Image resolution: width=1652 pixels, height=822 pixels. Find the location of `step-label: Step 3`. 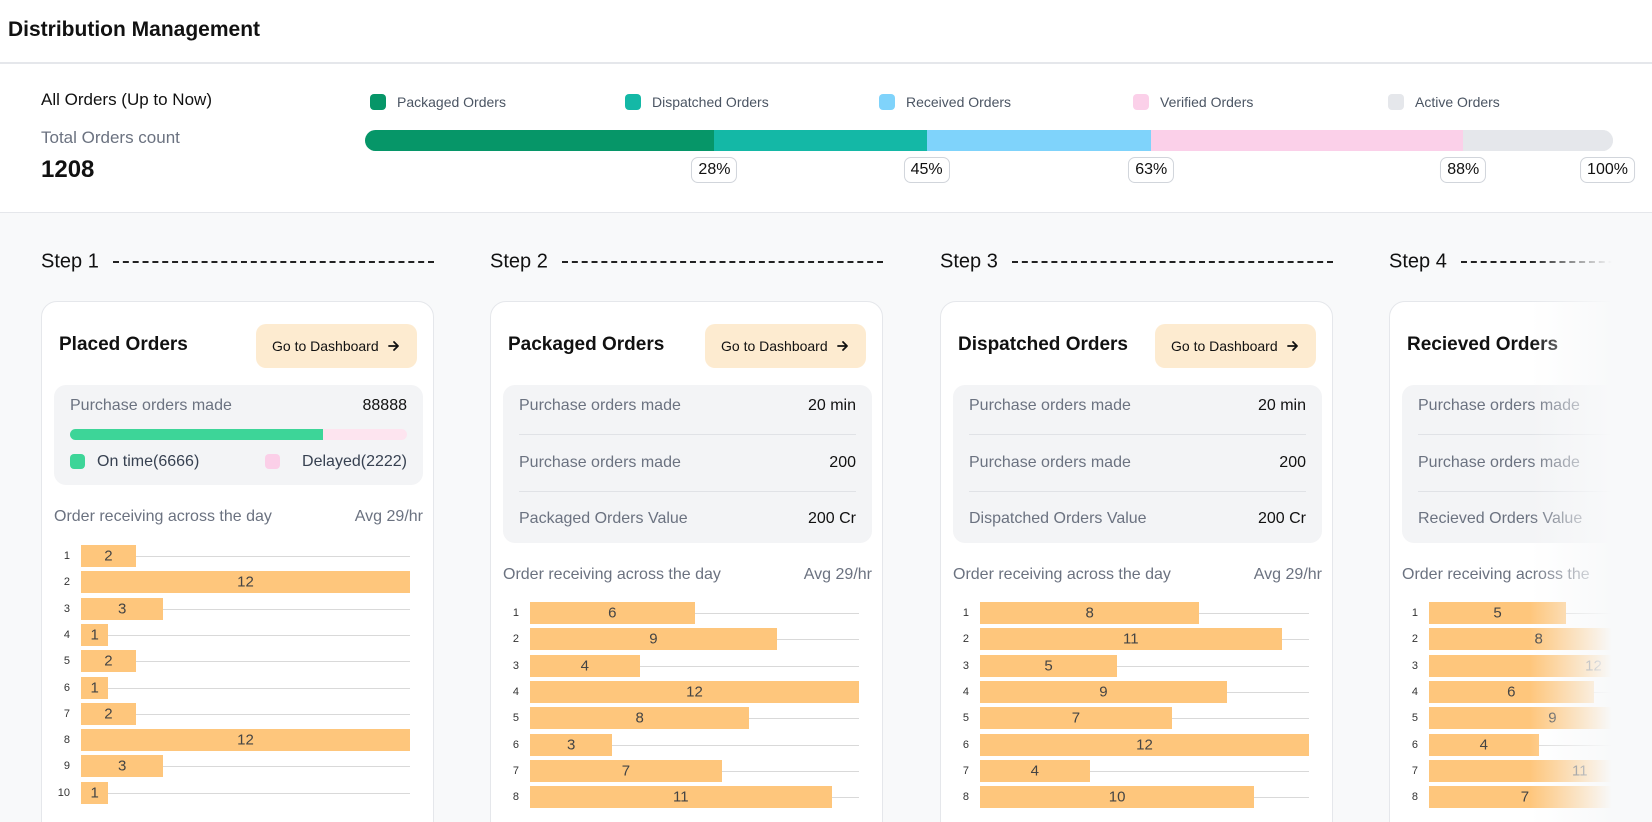

step-label: Step 3 is located at coordinates (969, 261).